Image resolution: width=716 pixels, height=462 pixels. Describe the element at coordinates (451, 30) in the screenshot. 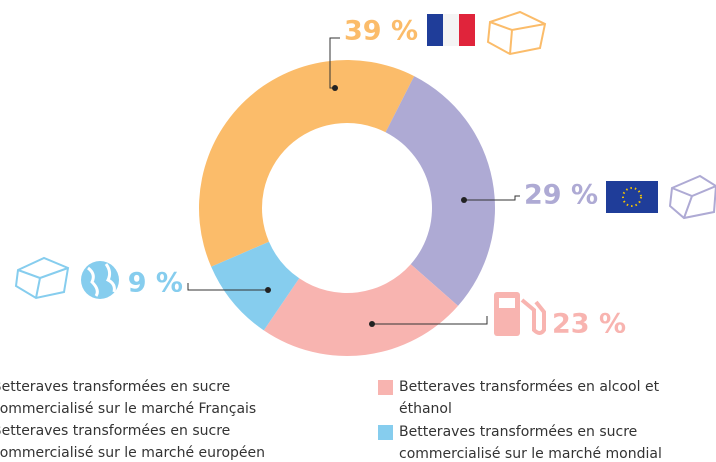

I see `france-flag` at that location.